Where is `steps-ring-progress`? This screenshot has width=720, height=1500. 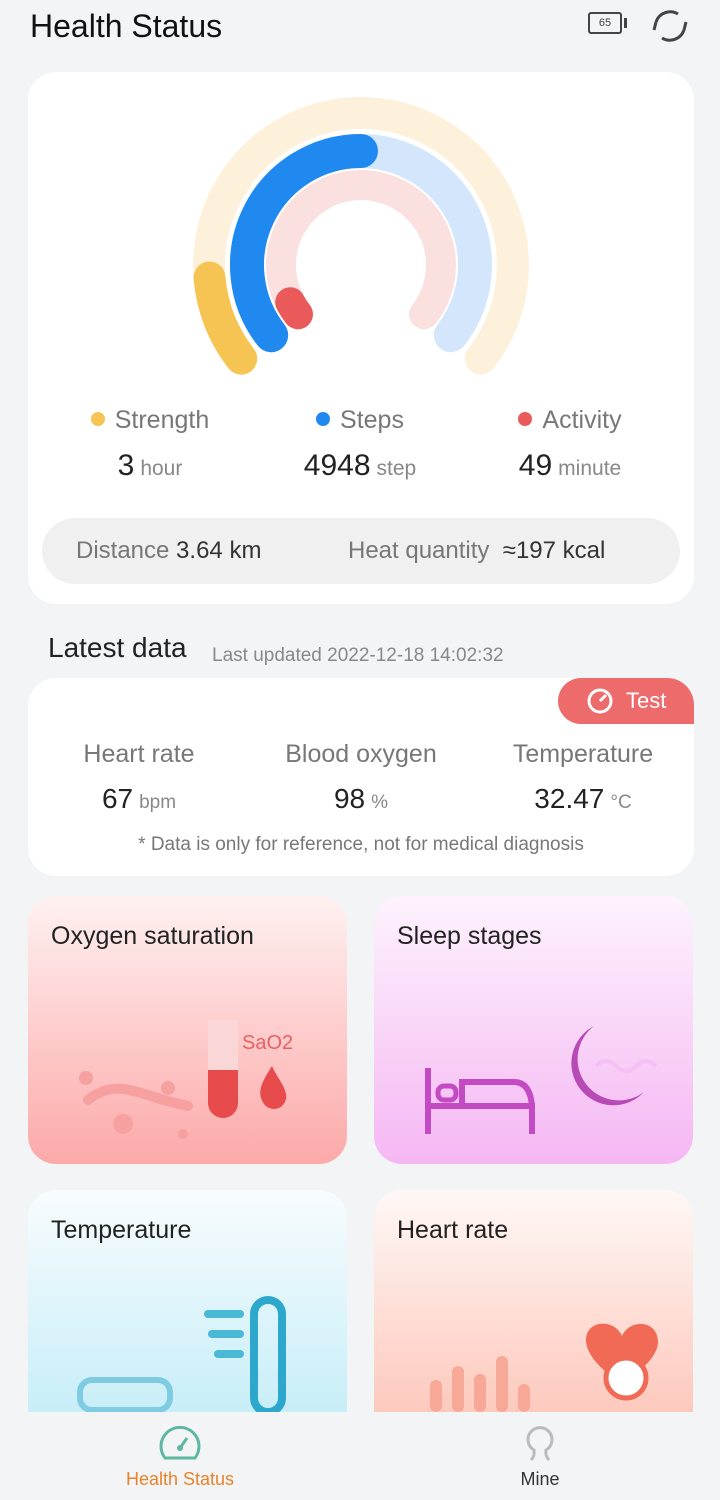
steps-ring-progress is located at coordinates (304, 243).